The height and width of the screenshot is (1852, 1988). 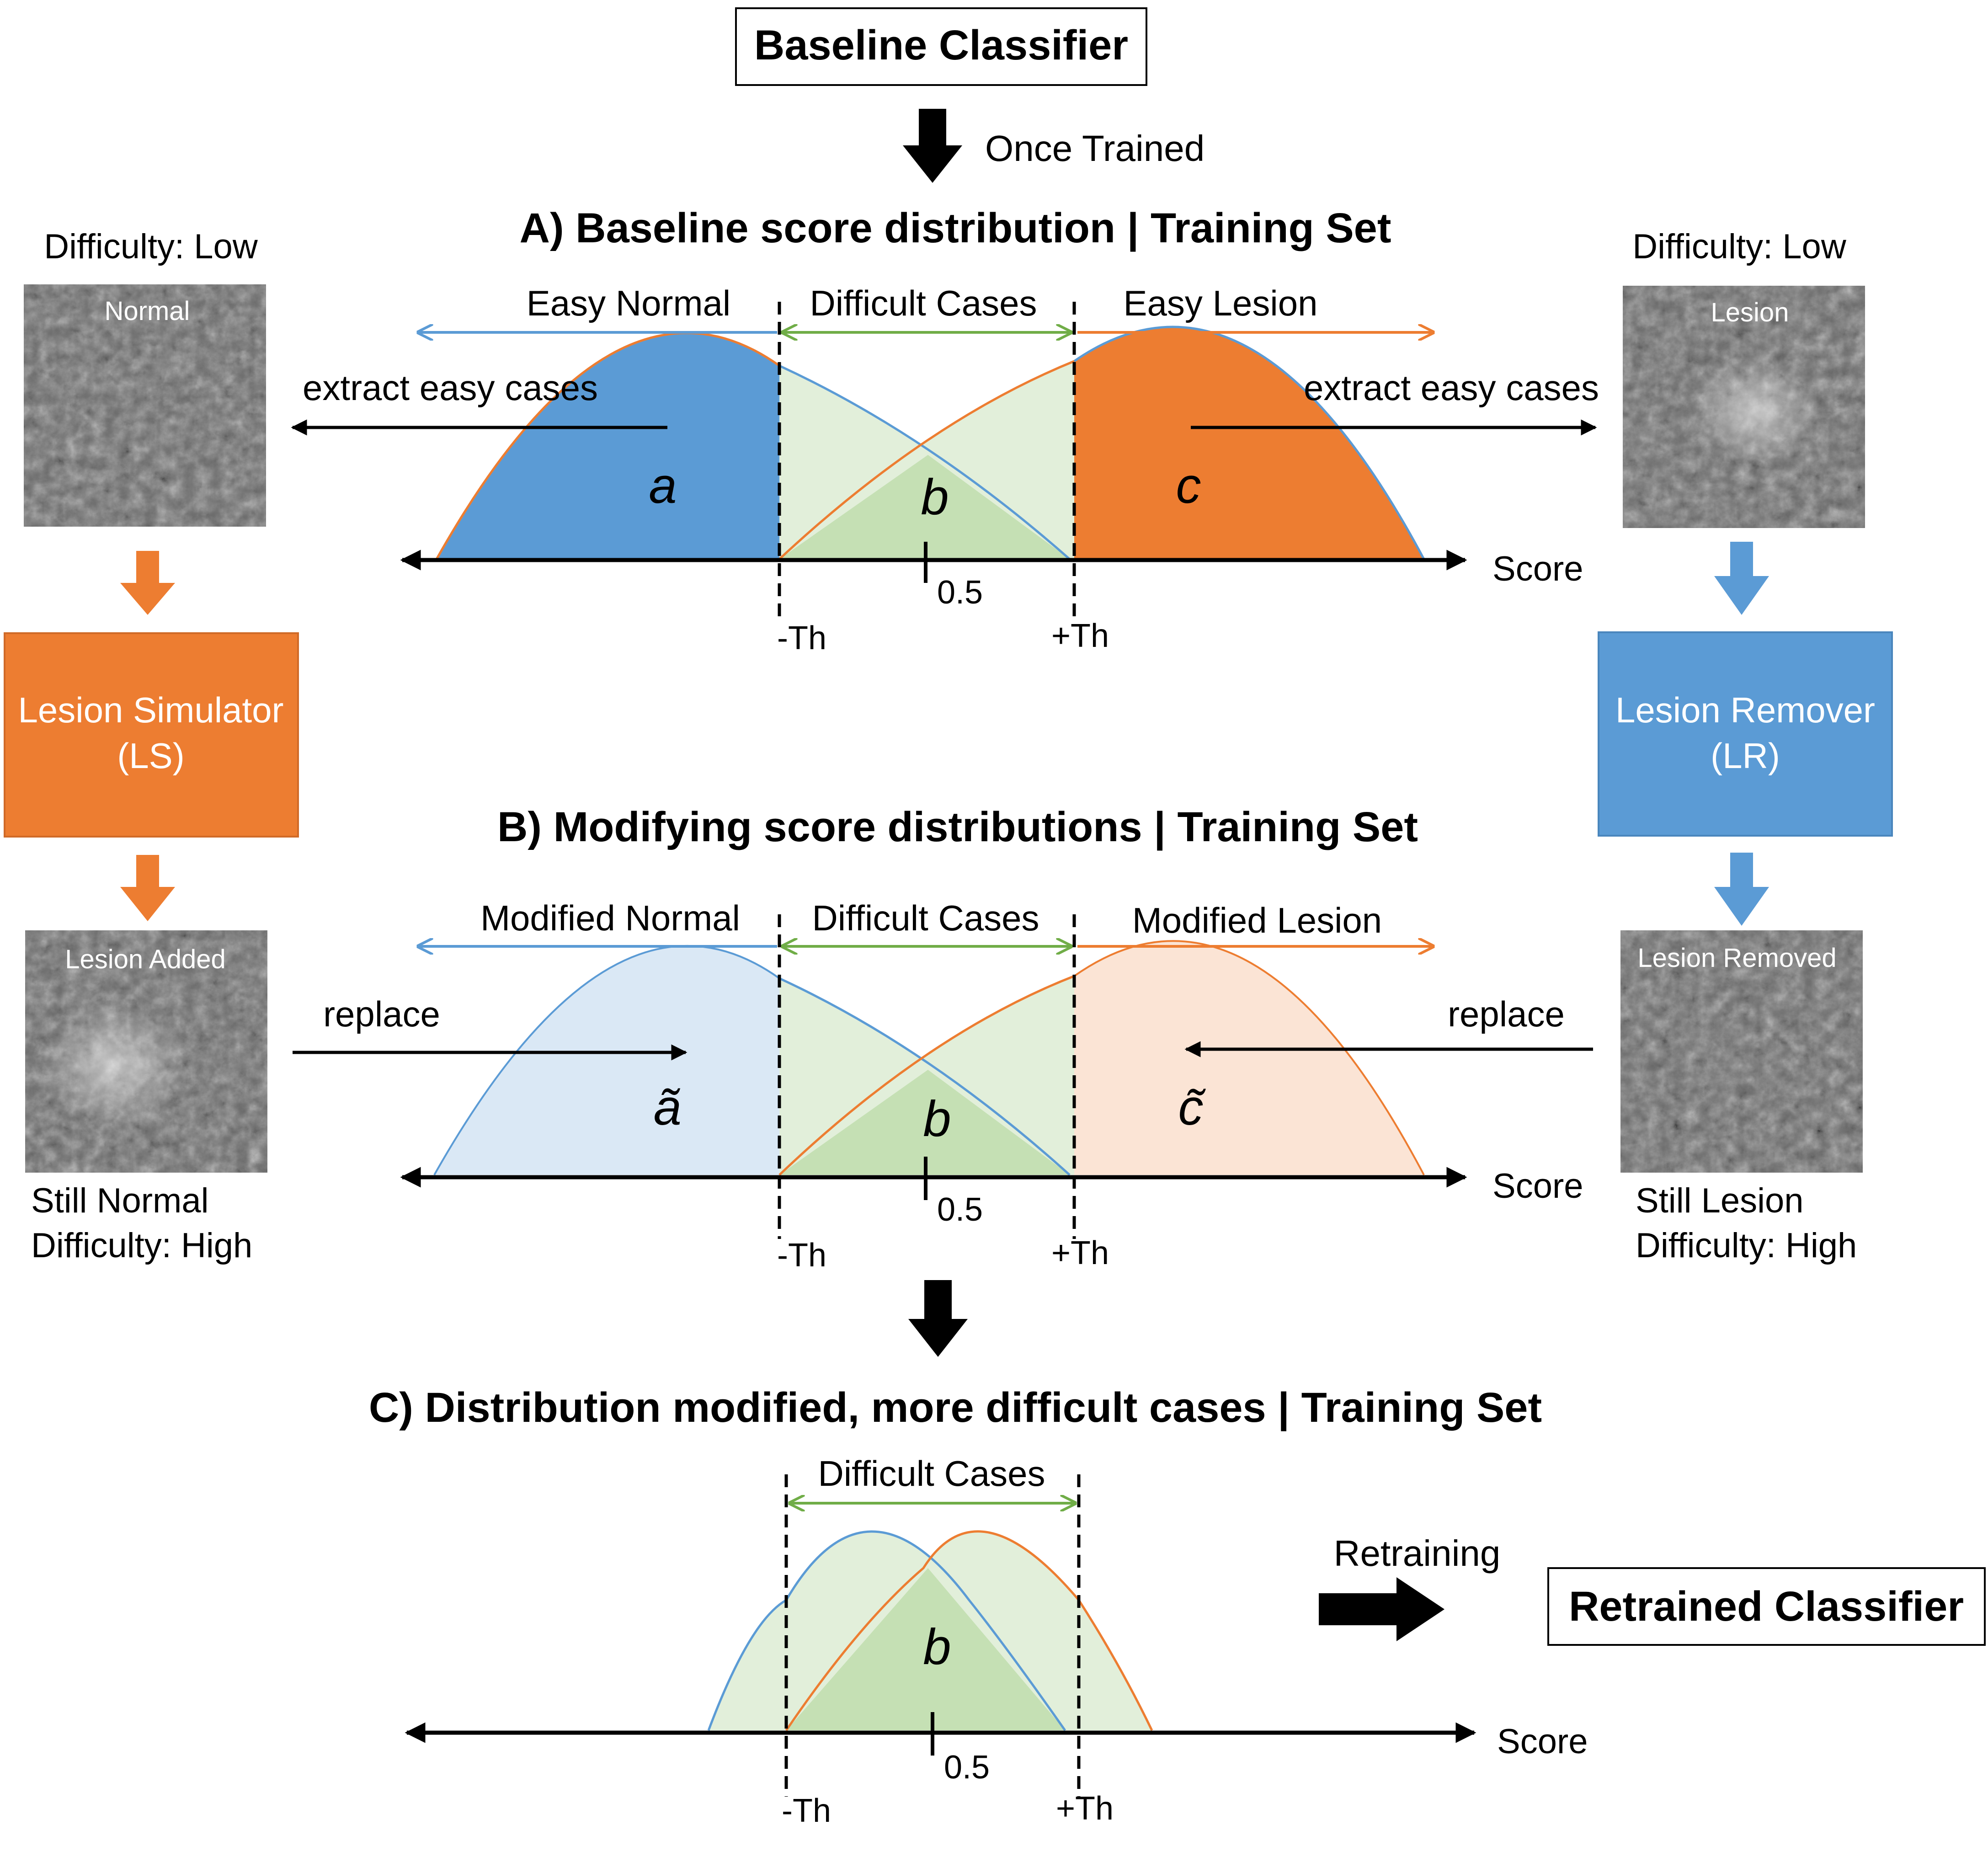 What do you see at coordinates (1720, 1200) in the screenshot?
I see `still-lesion-label: Still Lesion` at bounding box center [1720, 1200].